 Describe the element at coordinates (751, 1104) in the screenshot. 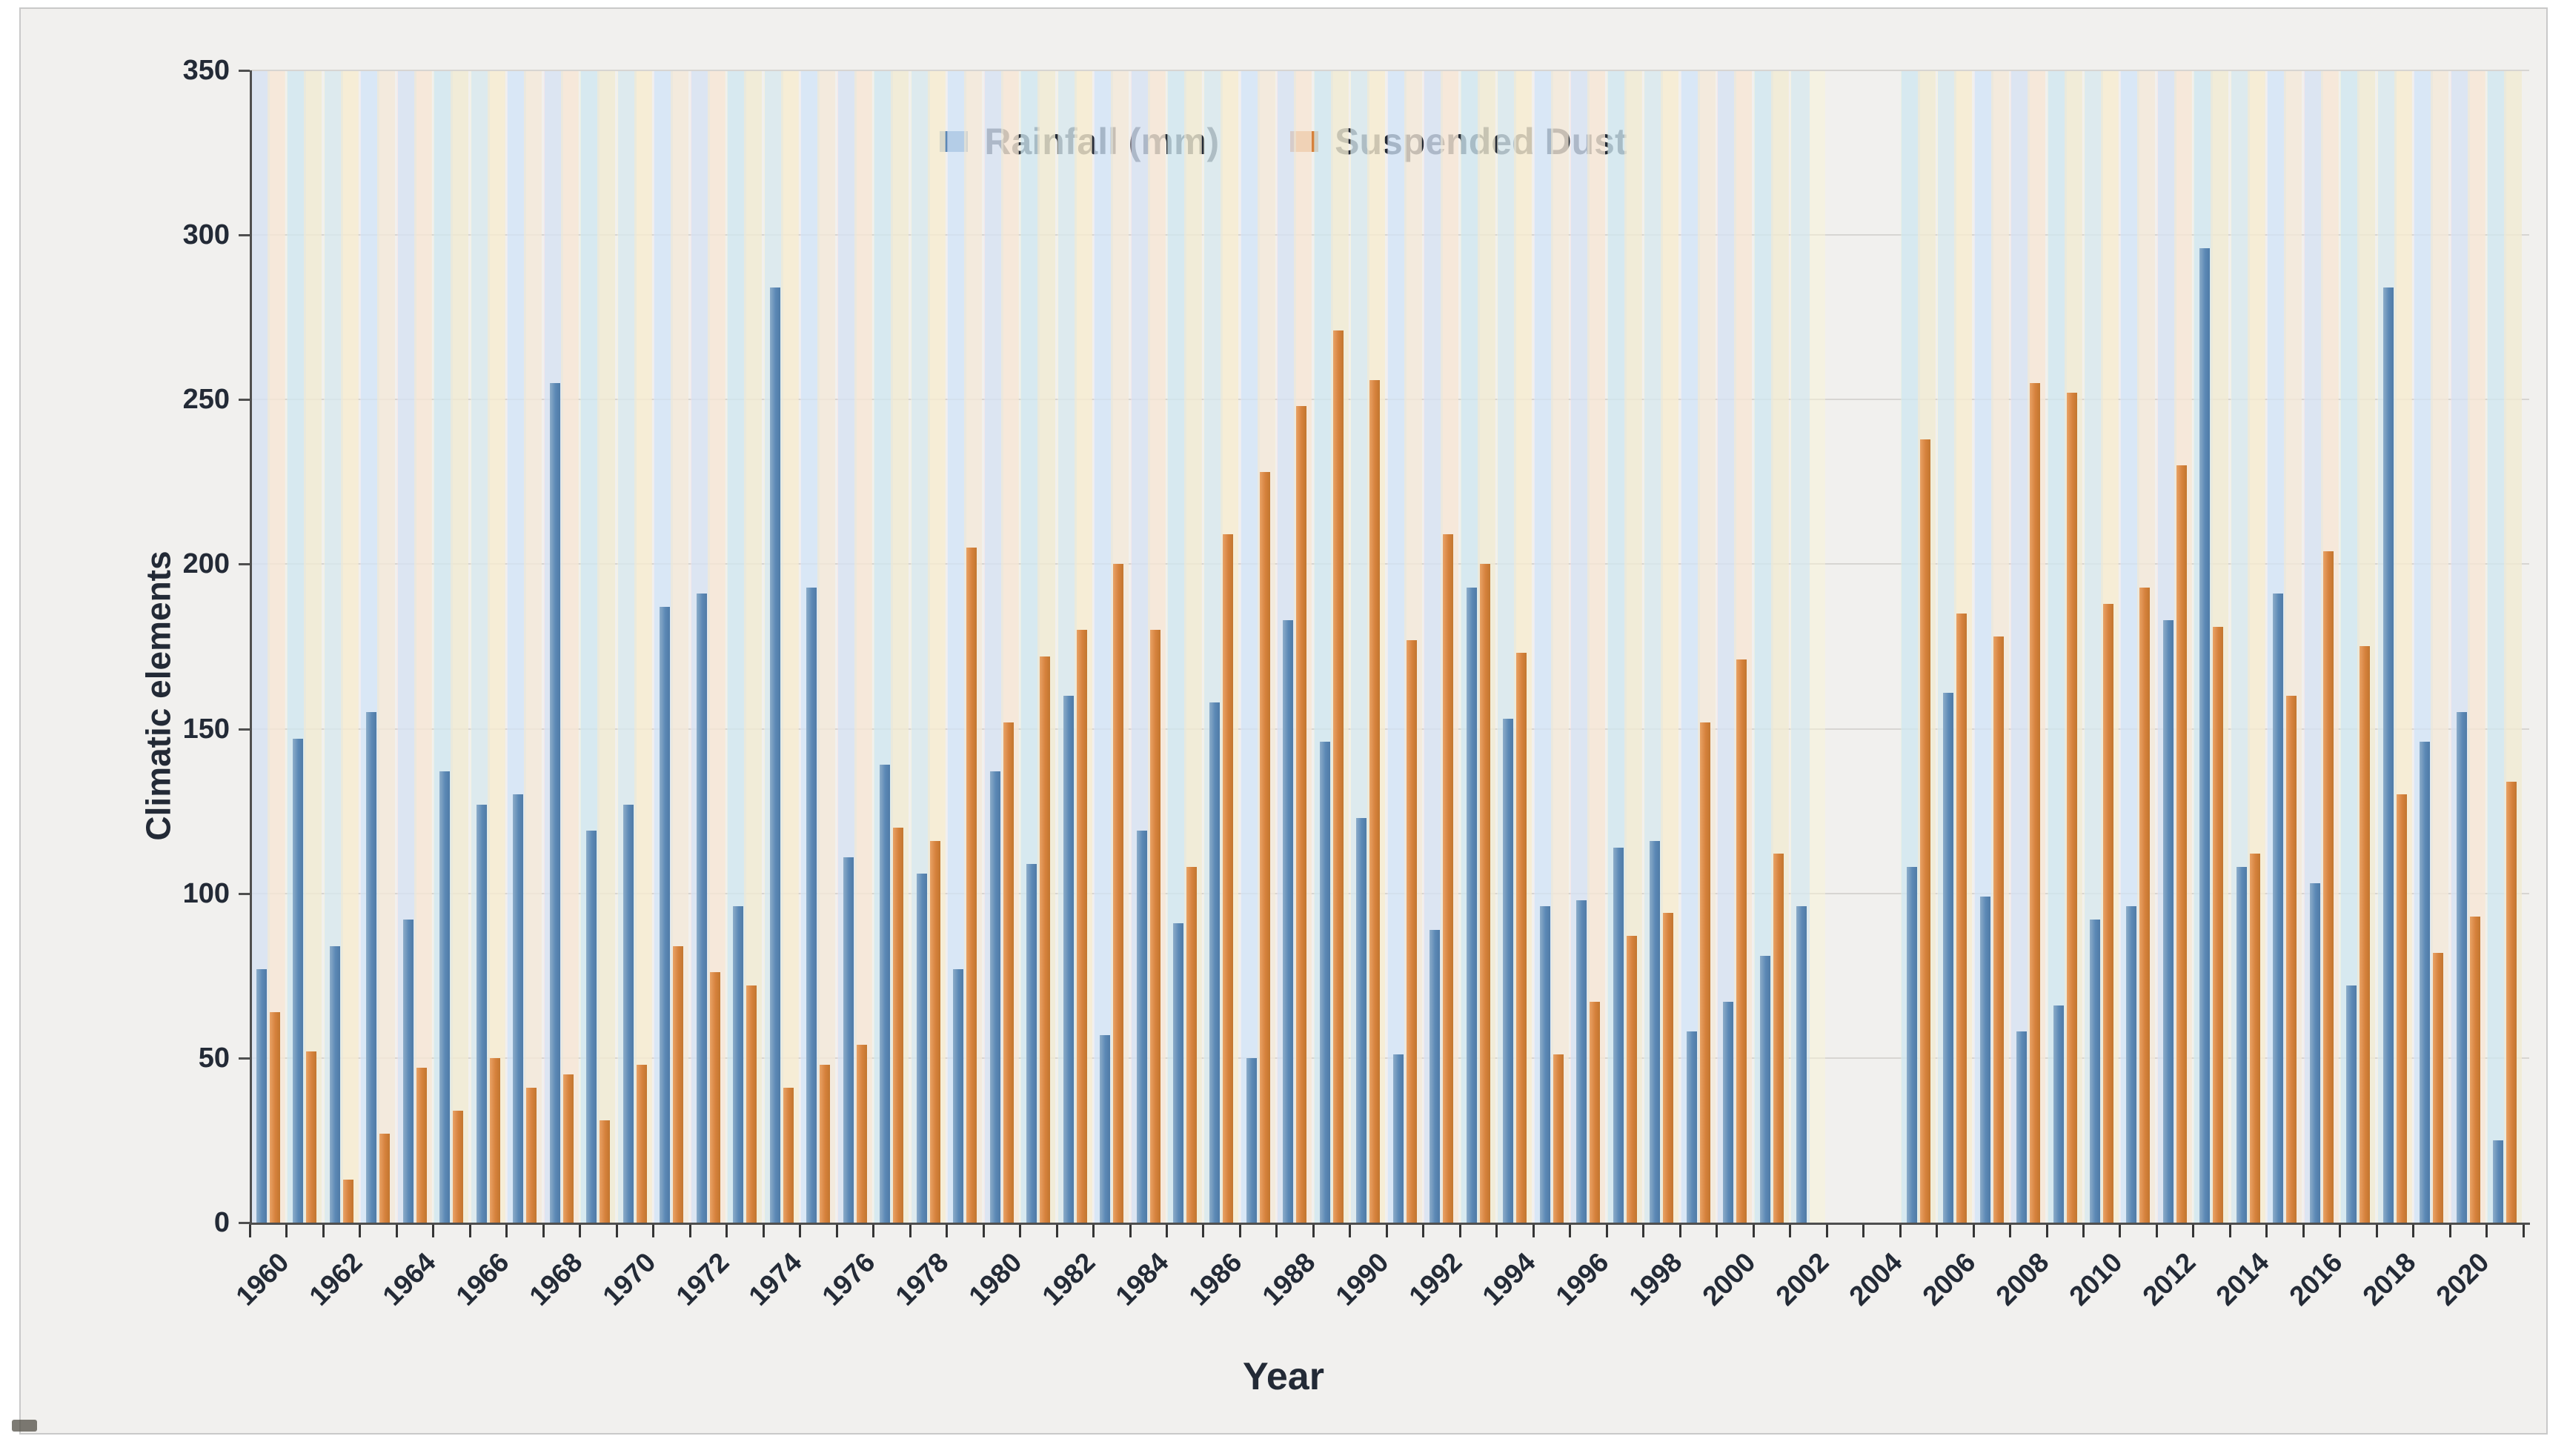

I see `bar-dust-1973` at that location.